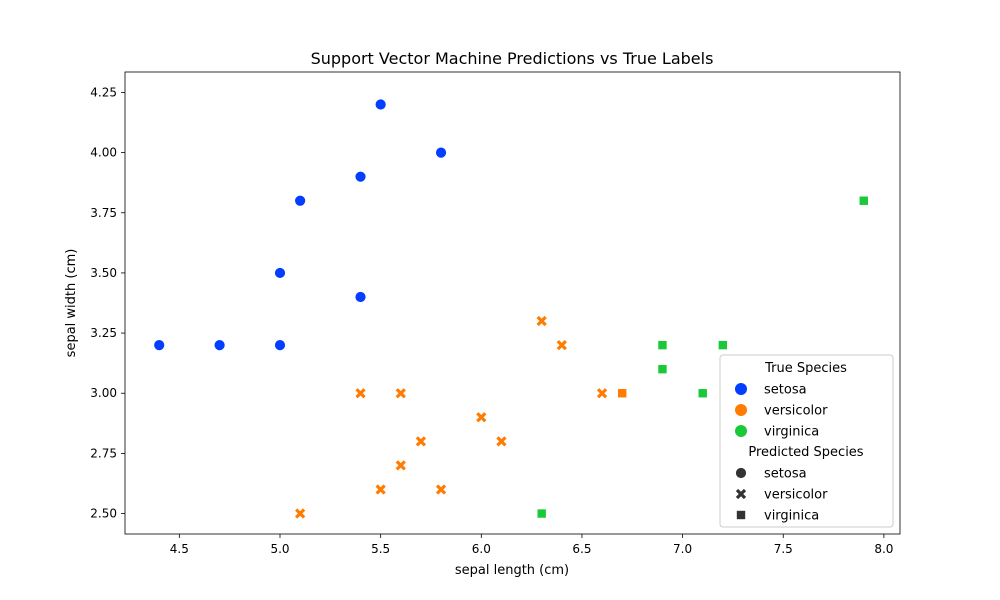 The width and height of the screenshot is (1000, 600). I want to click on y-tick-label: 3.50, so click(103, 273).